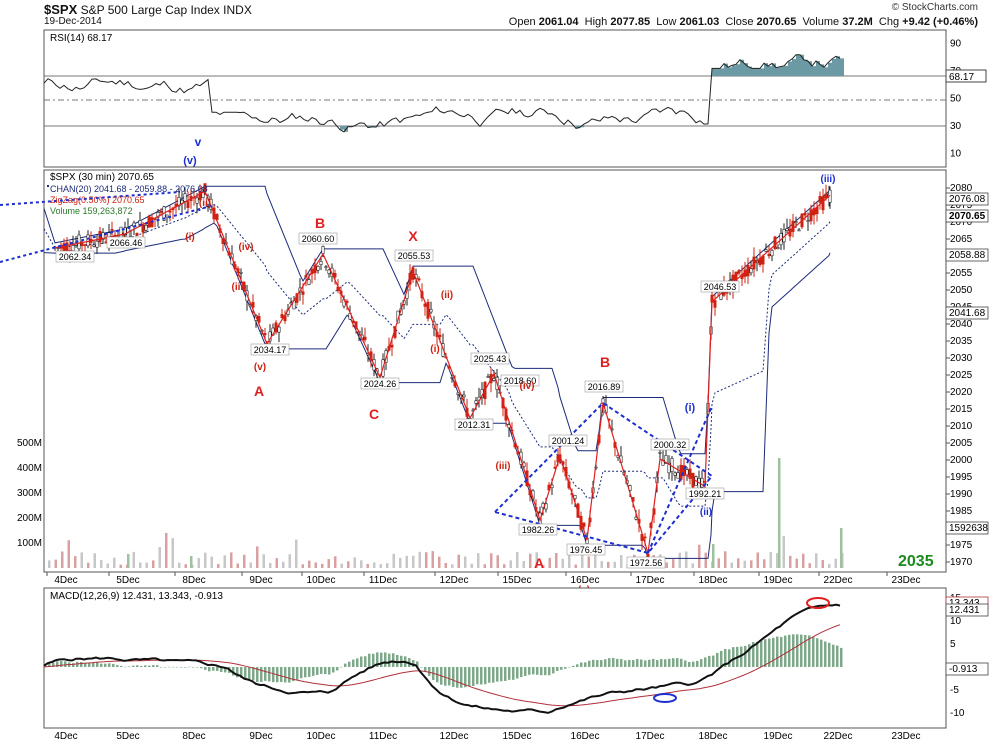  I want to click on wave-label: (iv), so click(527, 386).